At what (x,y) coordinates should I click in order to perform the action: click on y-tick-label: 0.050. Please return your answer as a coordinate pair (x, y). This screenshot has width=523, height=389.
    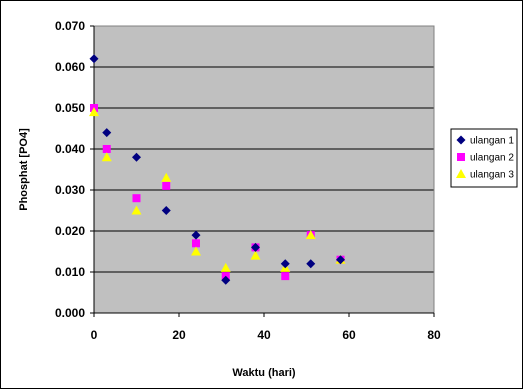
    Looking at the image, I should click on (70, 108).